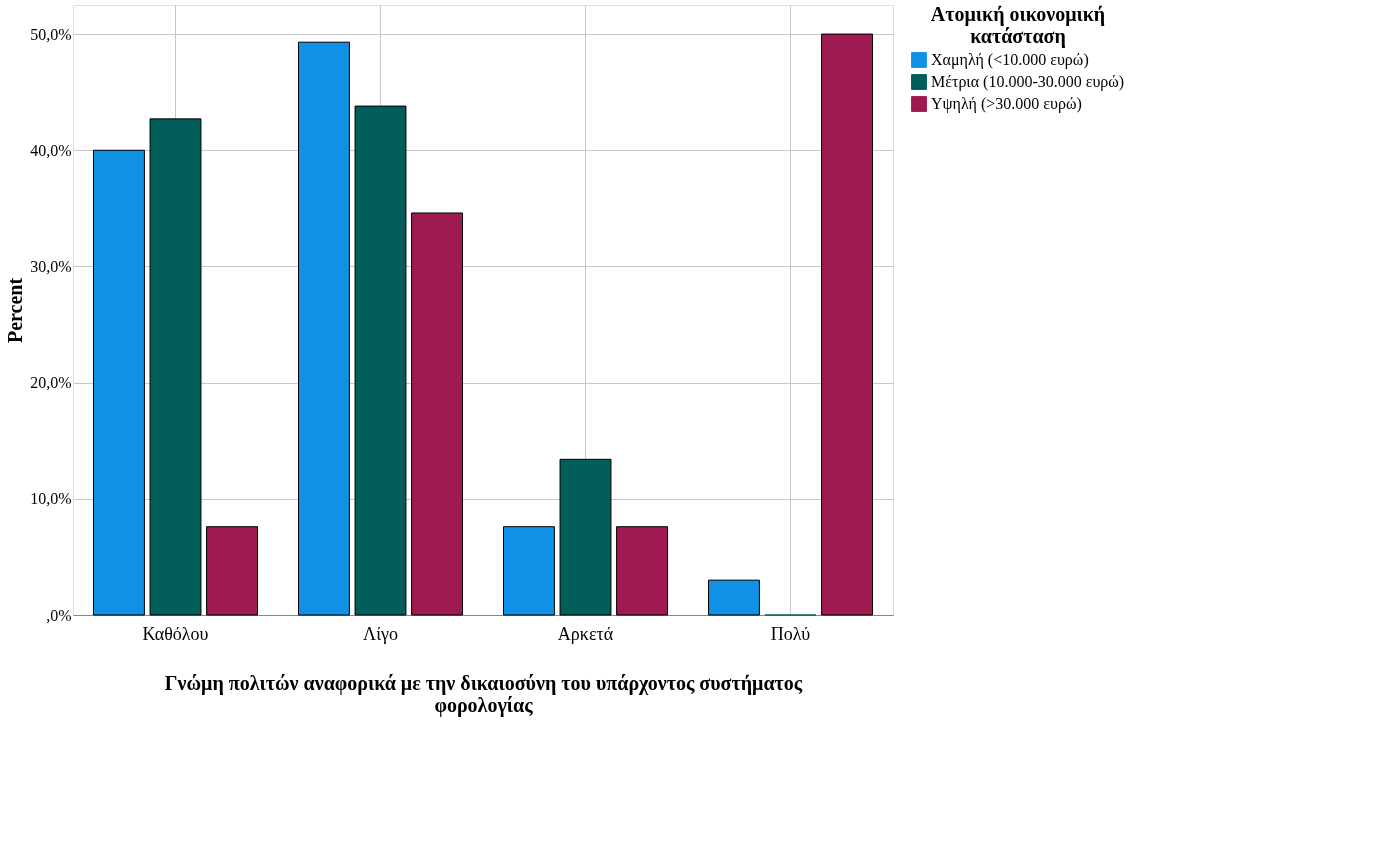 The width and height of the screenshot is (1376, 848). What do you see at coordinates (51, 150) in the screenshot?
I see `y-tick-label: 40,0%` at bounding box center [51, 150].